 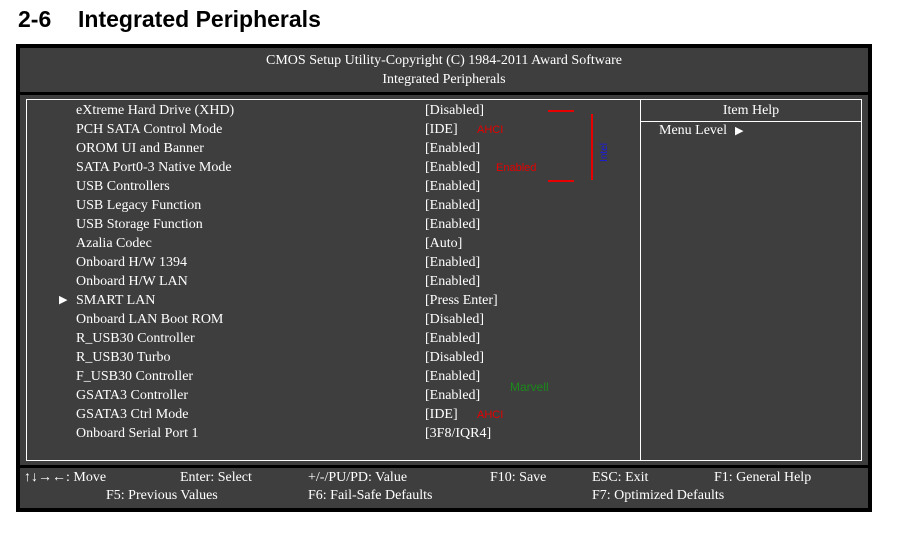 I want to click on setting-value: [3F8/IQR4], so click(x=458, y=433).